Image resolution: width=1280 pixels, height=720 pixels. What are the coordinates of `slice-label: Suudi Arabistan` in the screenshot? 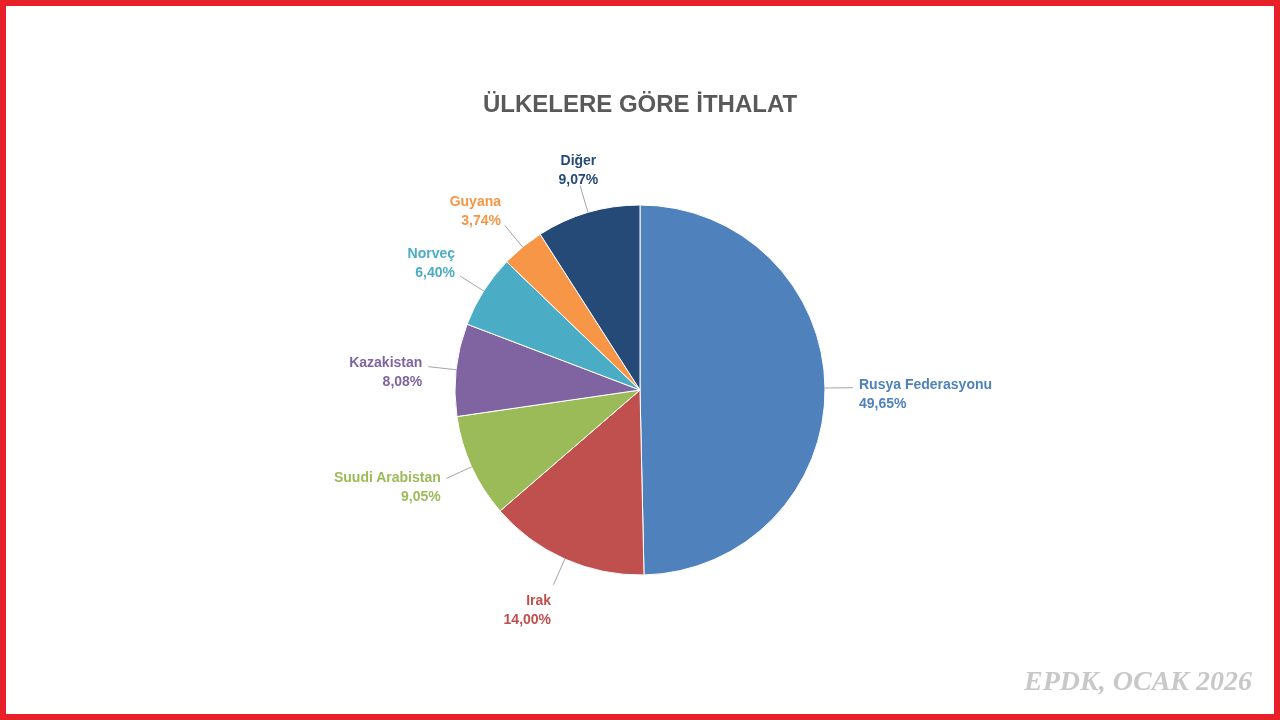 It's located at (387, 477).